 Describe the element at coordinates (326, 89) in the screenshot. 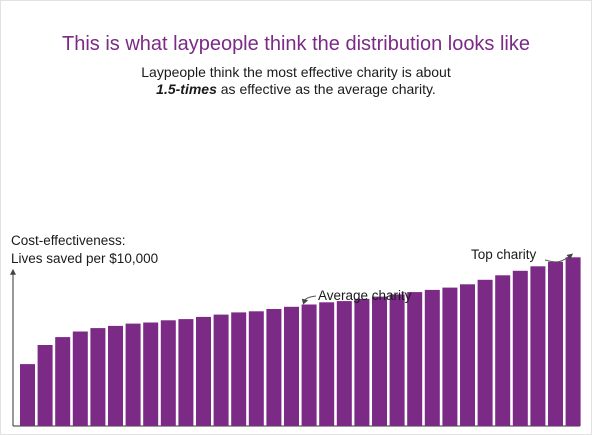

I see `subtitle-rest: as effective as the average charity.` at that location.